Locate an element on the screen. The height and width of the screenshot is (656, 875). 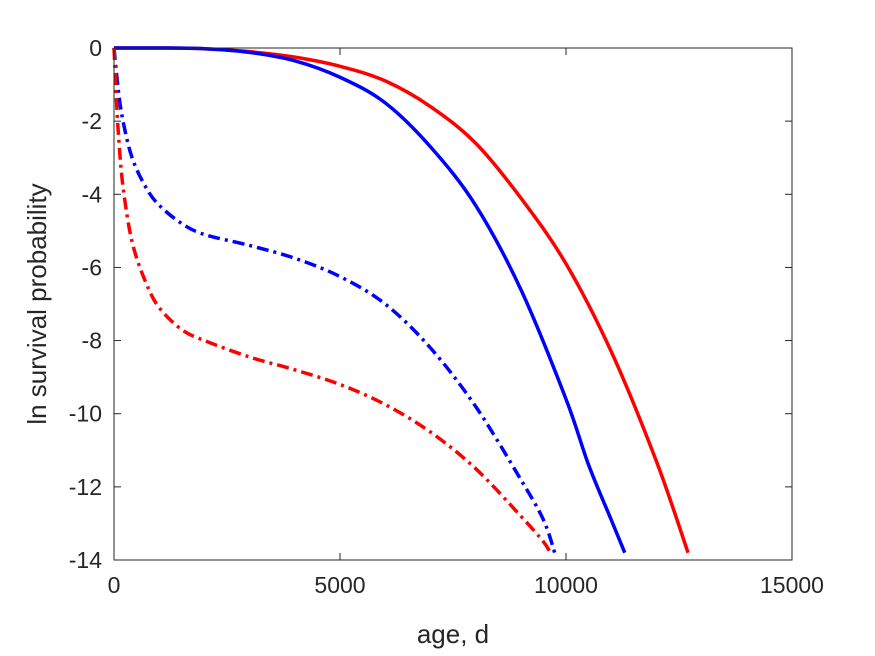
y-tick-label: 0 is located at coordinates (95, 48).